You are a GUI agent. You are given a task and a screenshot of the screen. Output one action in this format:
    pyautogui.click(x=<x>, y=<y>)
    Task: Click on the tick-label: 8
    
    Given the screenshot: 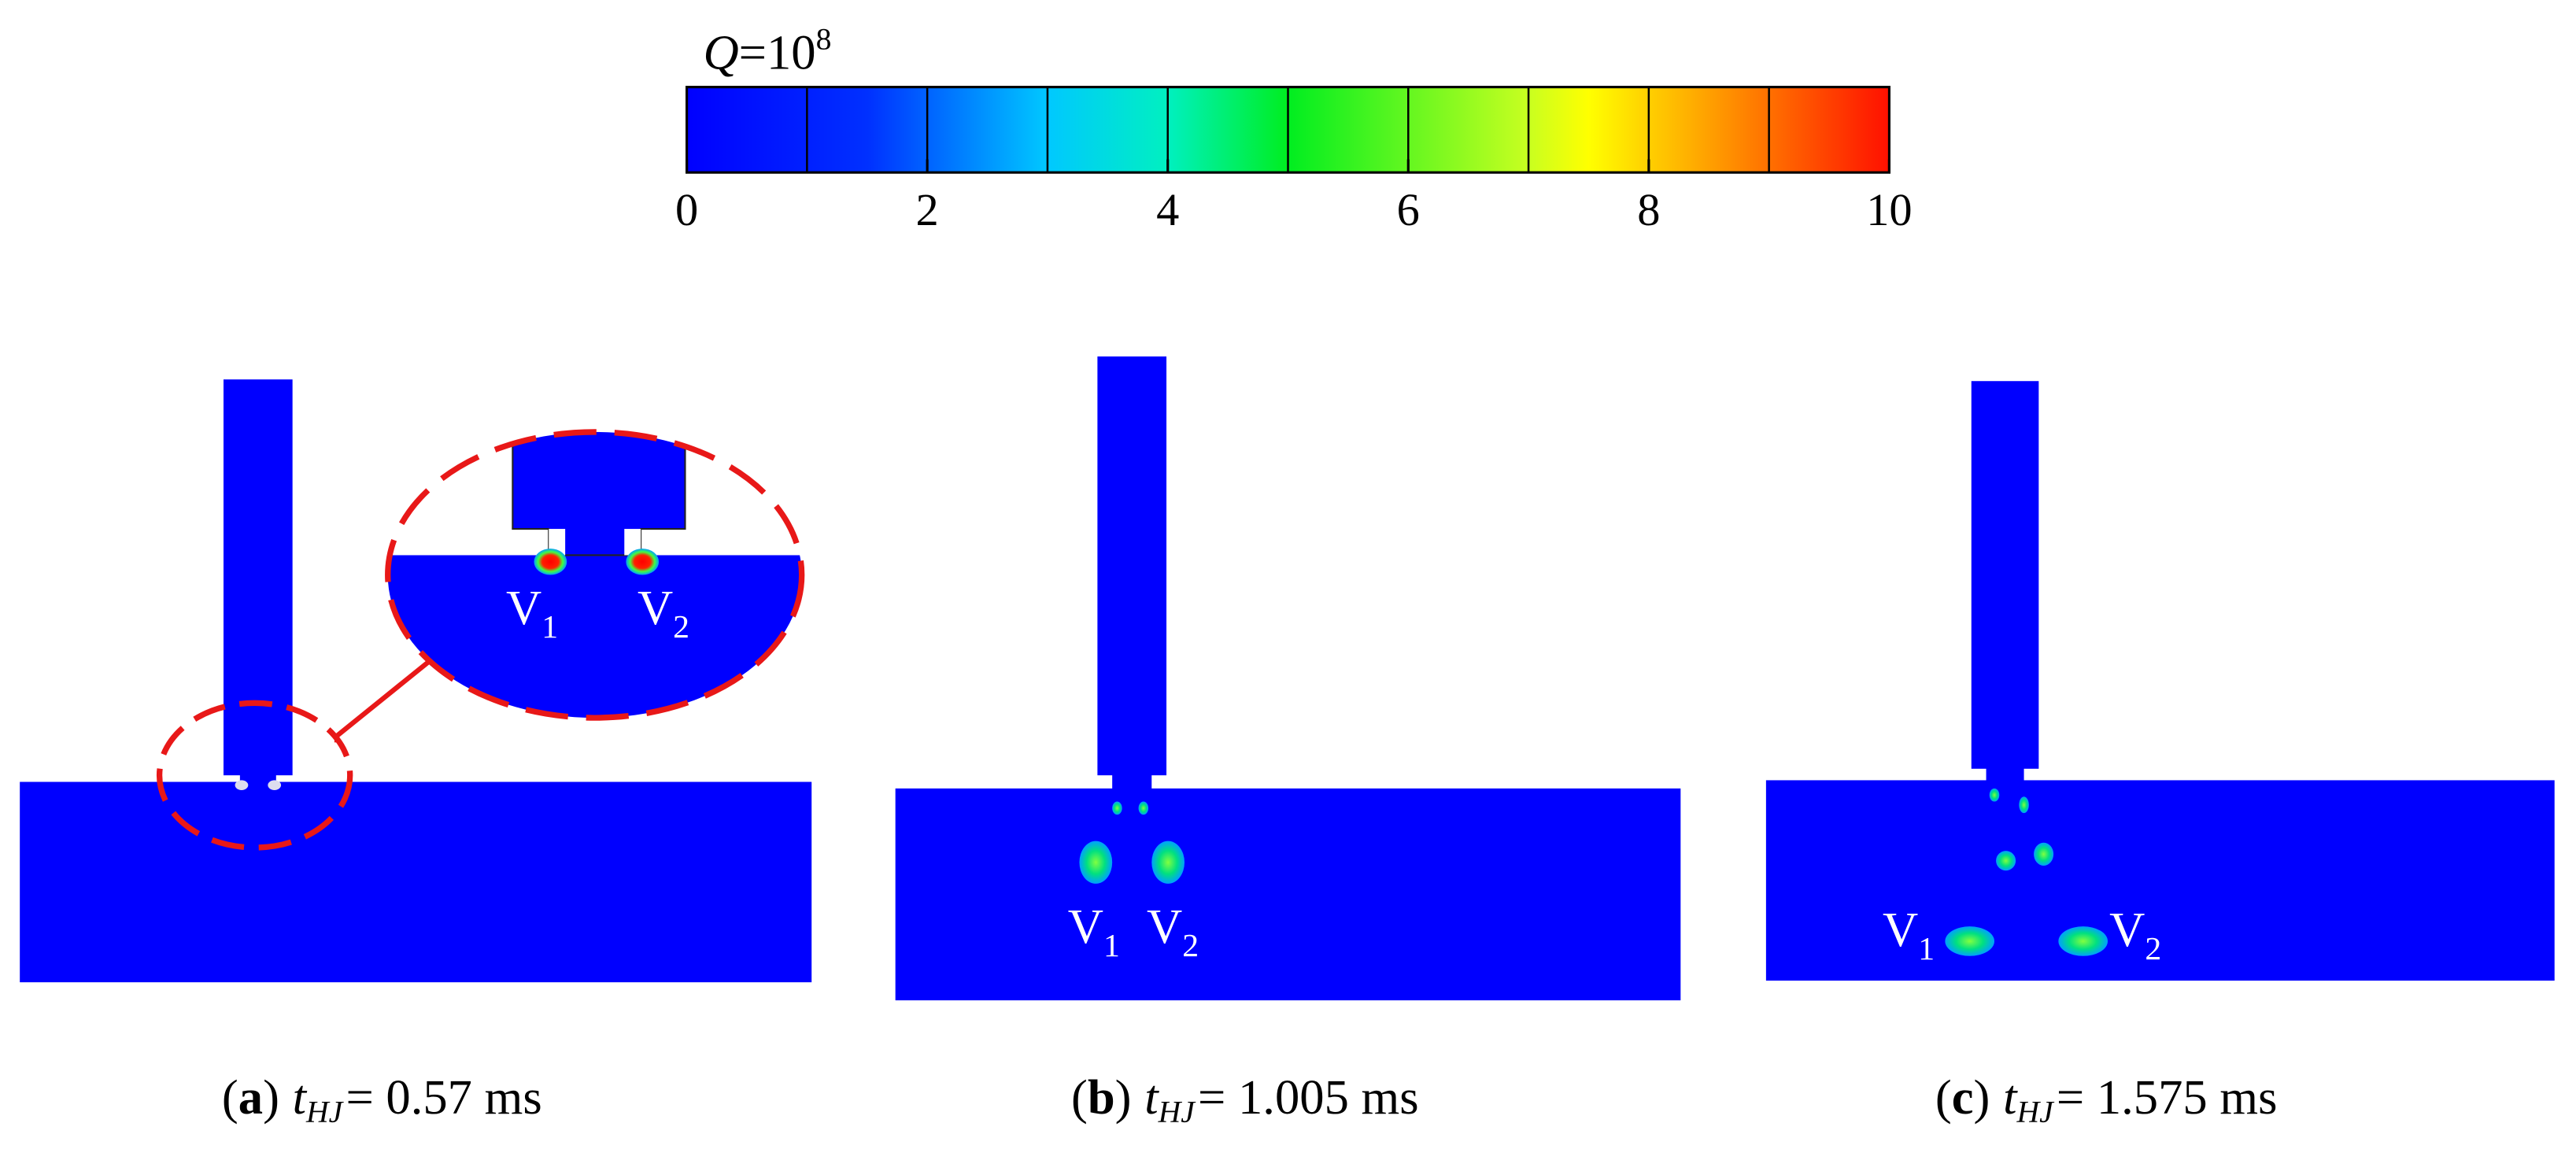 What is the action you would take?
    pyautogui.click(x=1648, y=210)
    